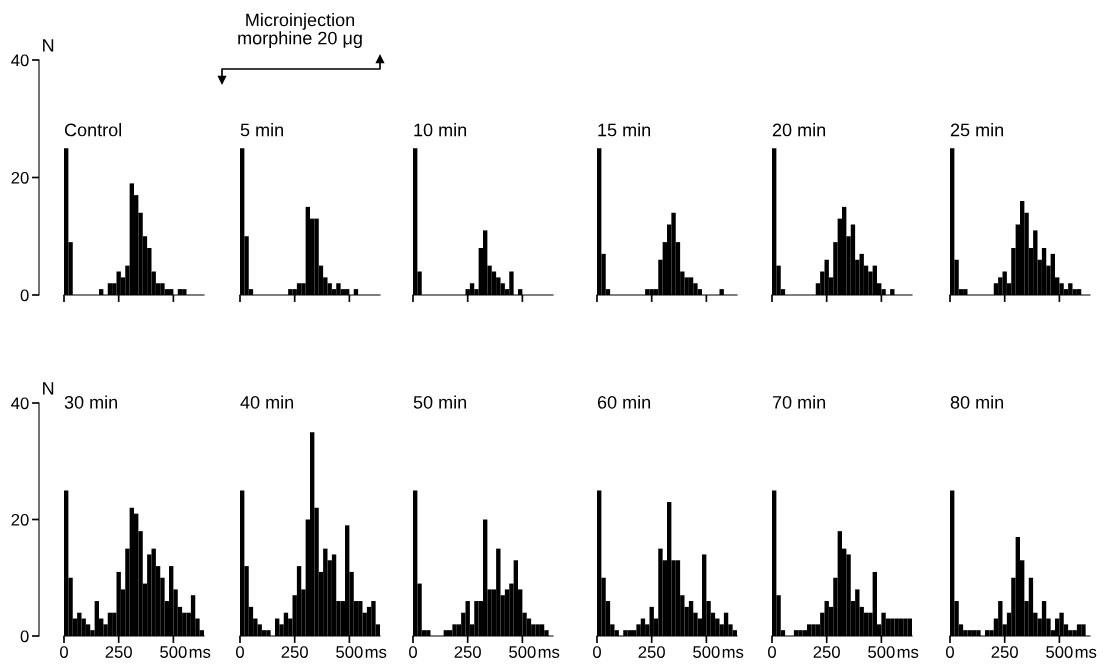 The image size is (1103, 671). Describe the element at coordinates (440, 130) in the screenshot. I see `text: 10 min` at that location.